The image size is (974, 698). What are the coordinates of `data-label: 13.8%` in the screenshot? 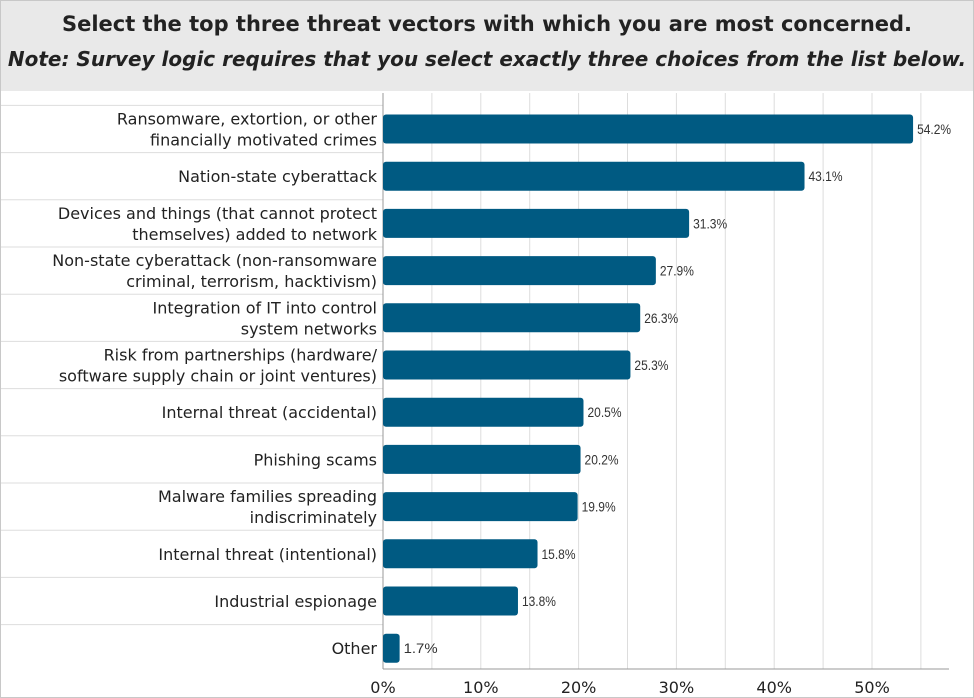 It's located at (539, 601).